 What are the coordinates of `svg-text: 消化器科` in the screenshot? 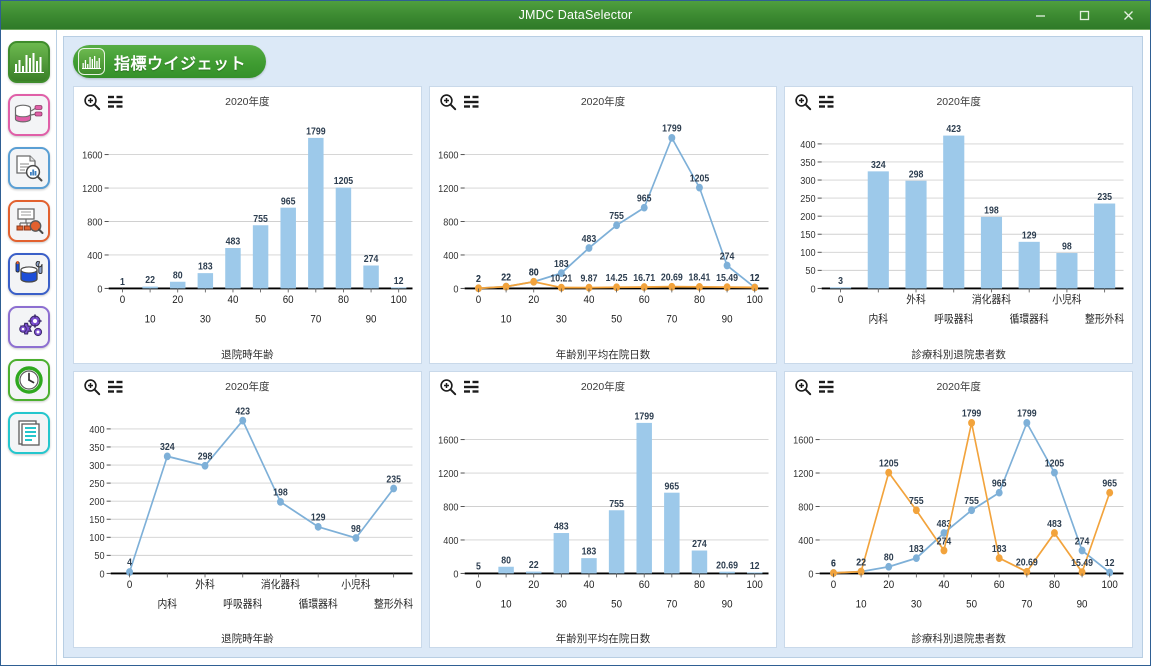 It's located at (280, 584).